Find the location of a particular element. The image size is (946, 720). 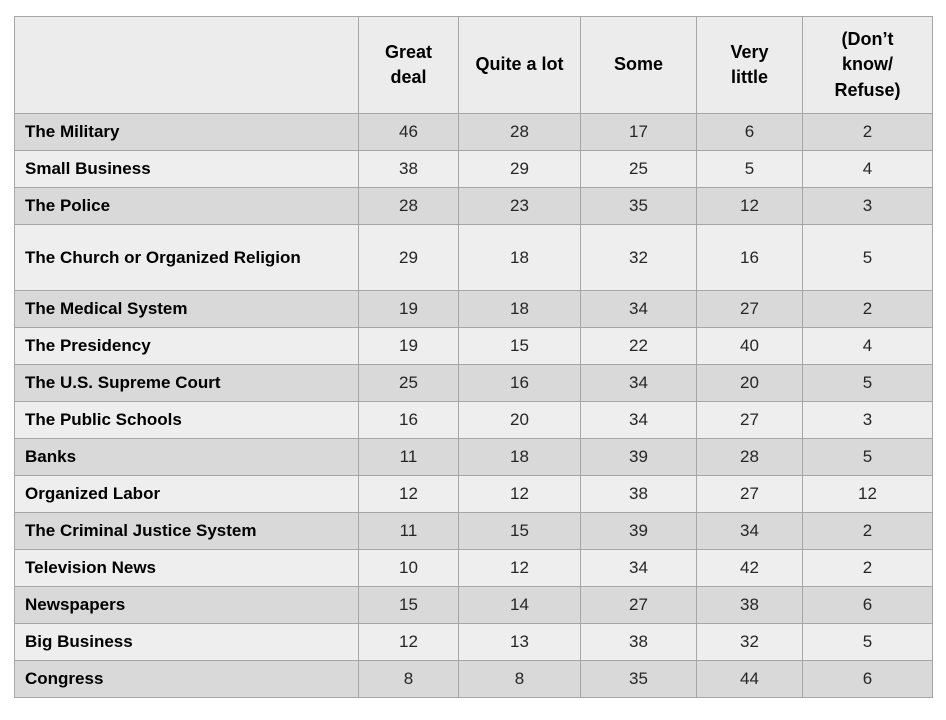

header-cell: Great deal is located at coordinates (408, 65).